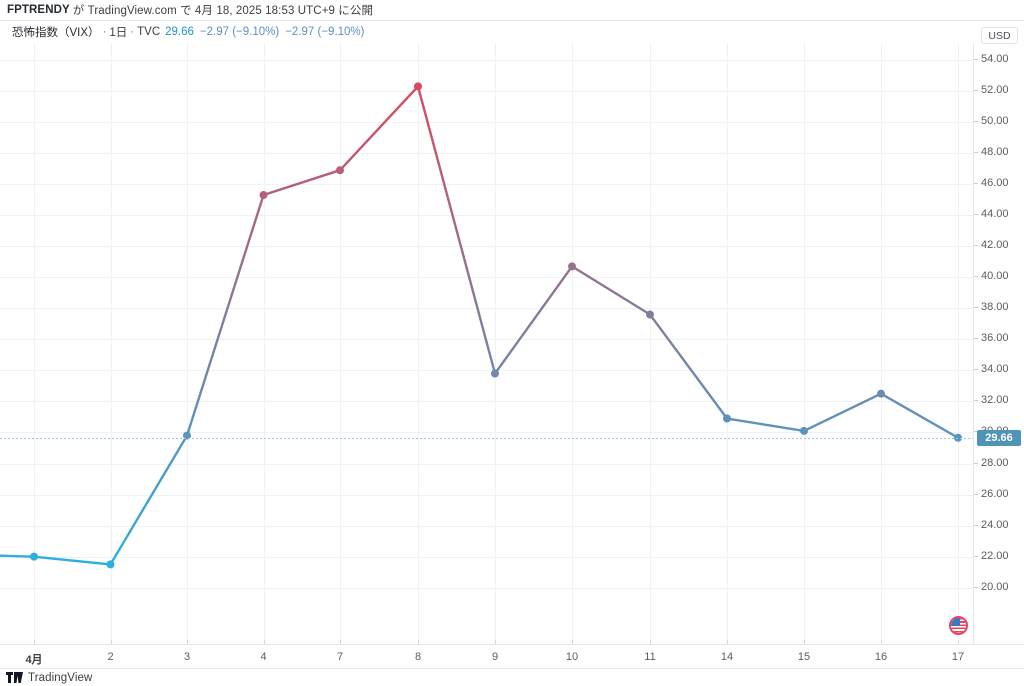 This screenshot has width=1024, height=686. Describe the element at coordinates (512, 654) in the screenshot. I see `time-axis: 4月 2 3 4 7 8 9 10 11 14 15 16 17` at that location.